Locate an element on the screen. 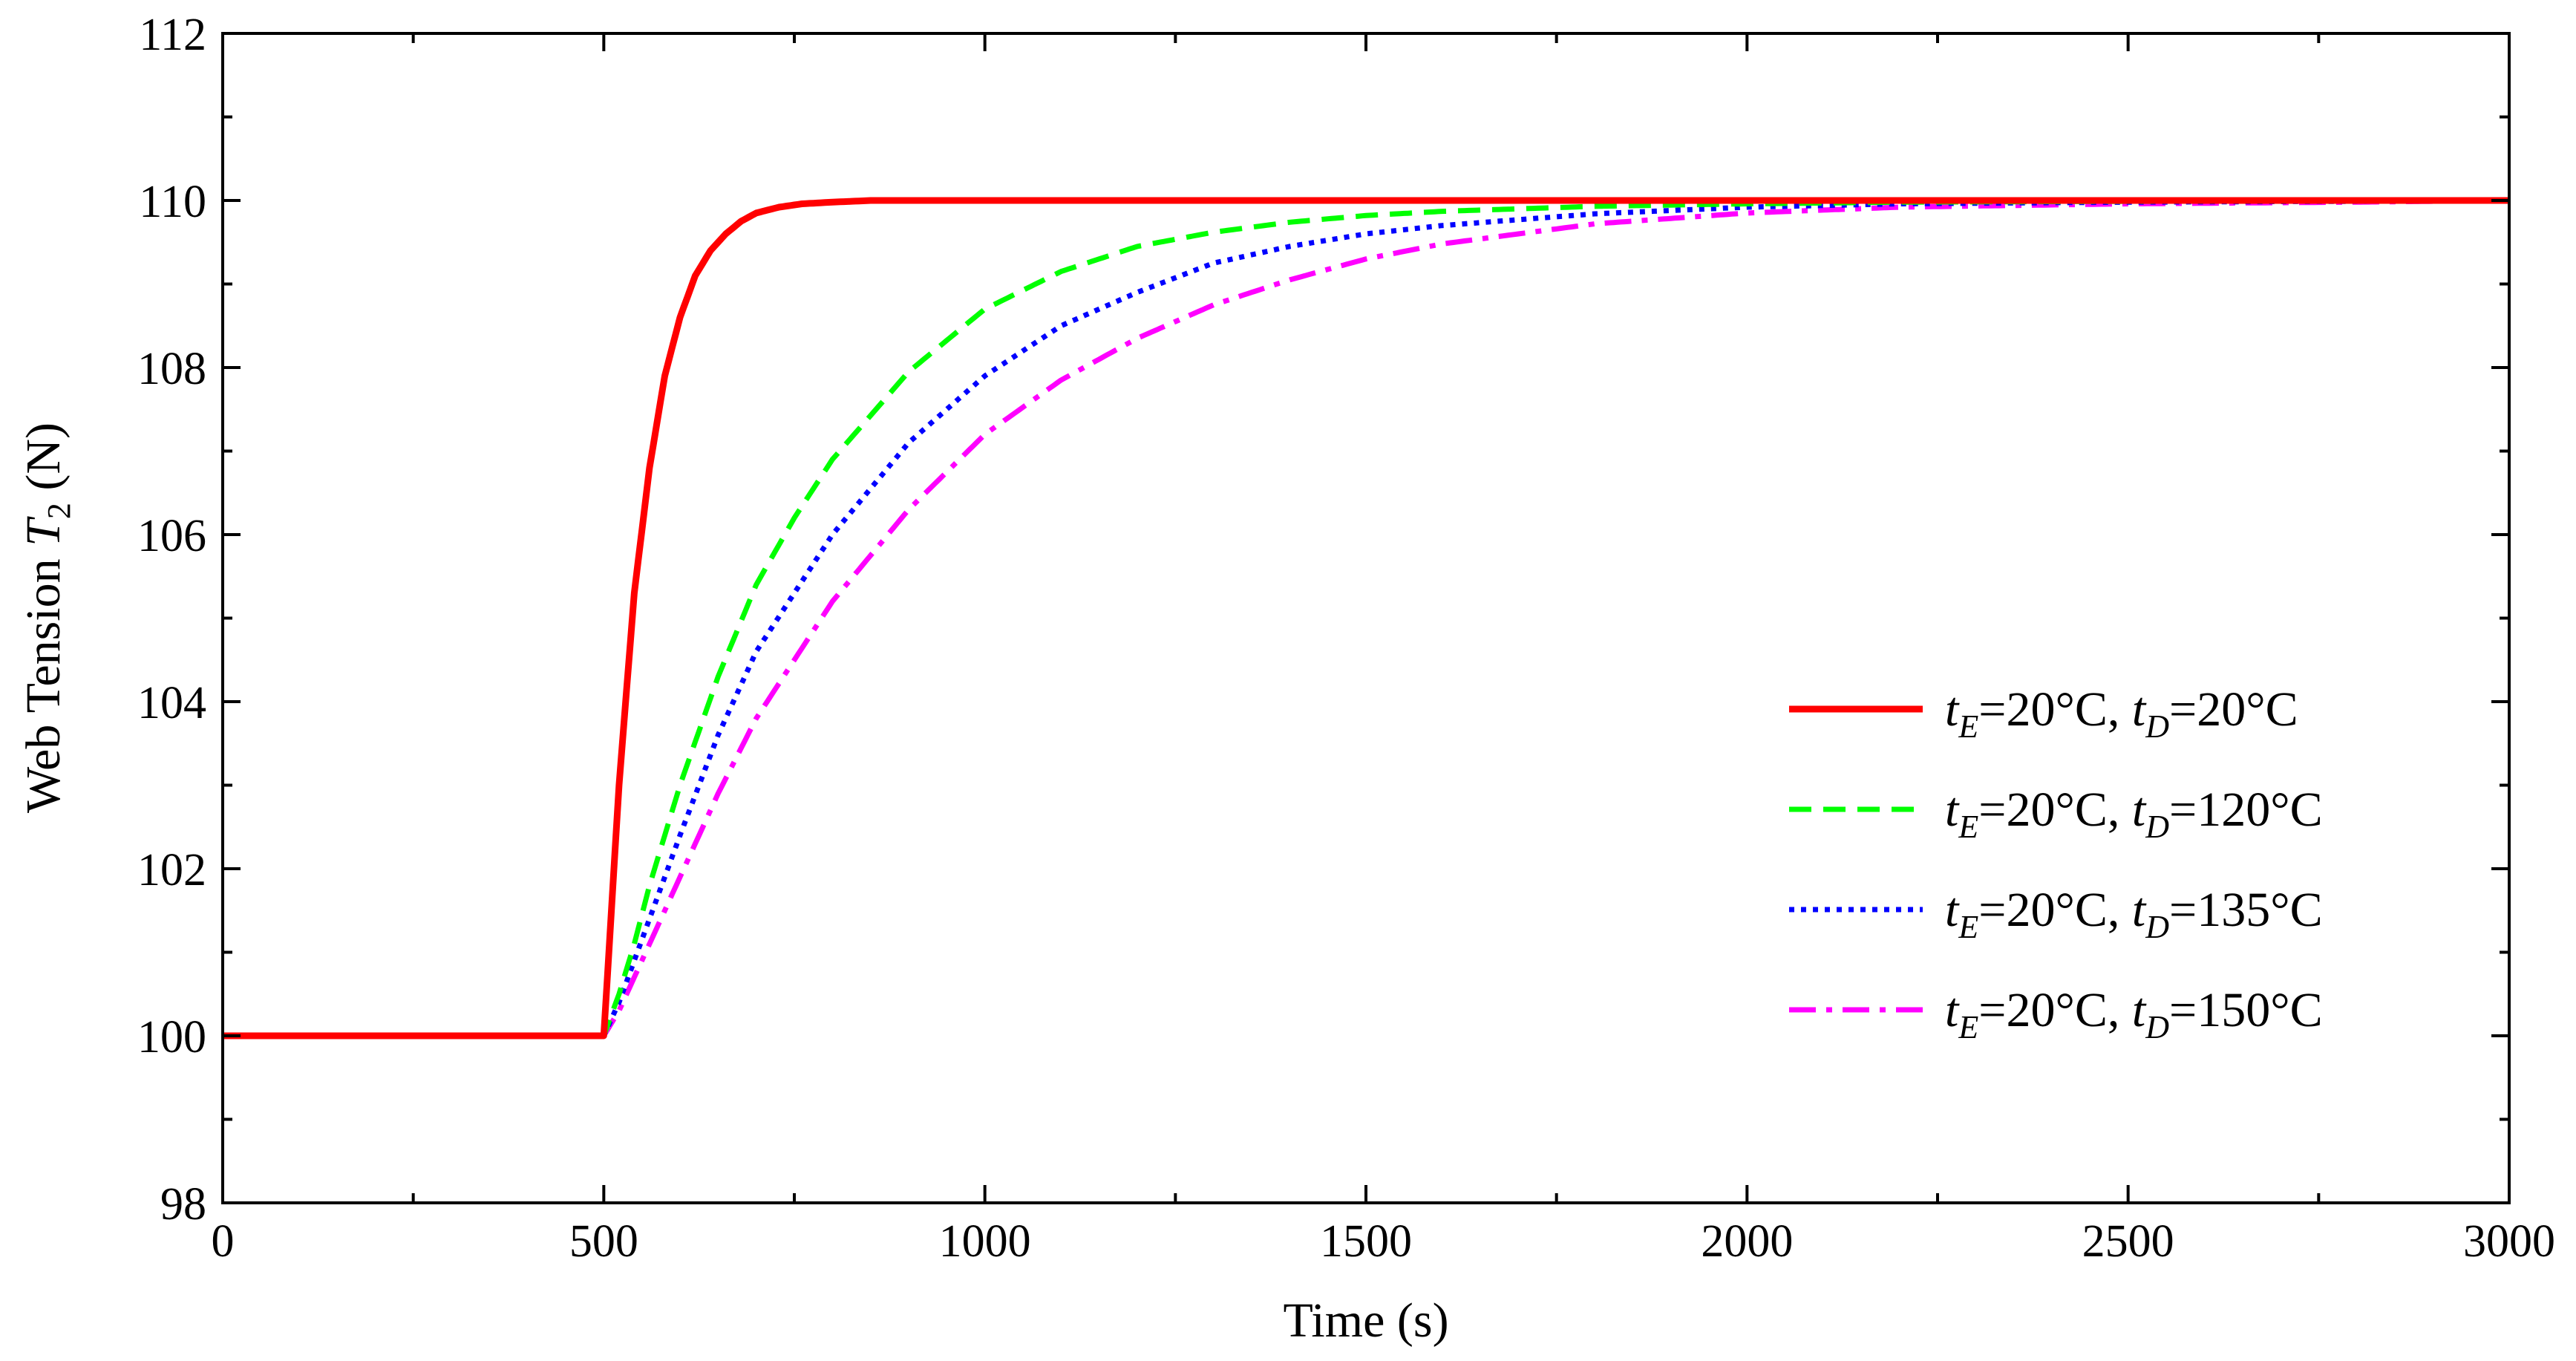  y-tick-label: 100 is located at coordinates (171, 1037).